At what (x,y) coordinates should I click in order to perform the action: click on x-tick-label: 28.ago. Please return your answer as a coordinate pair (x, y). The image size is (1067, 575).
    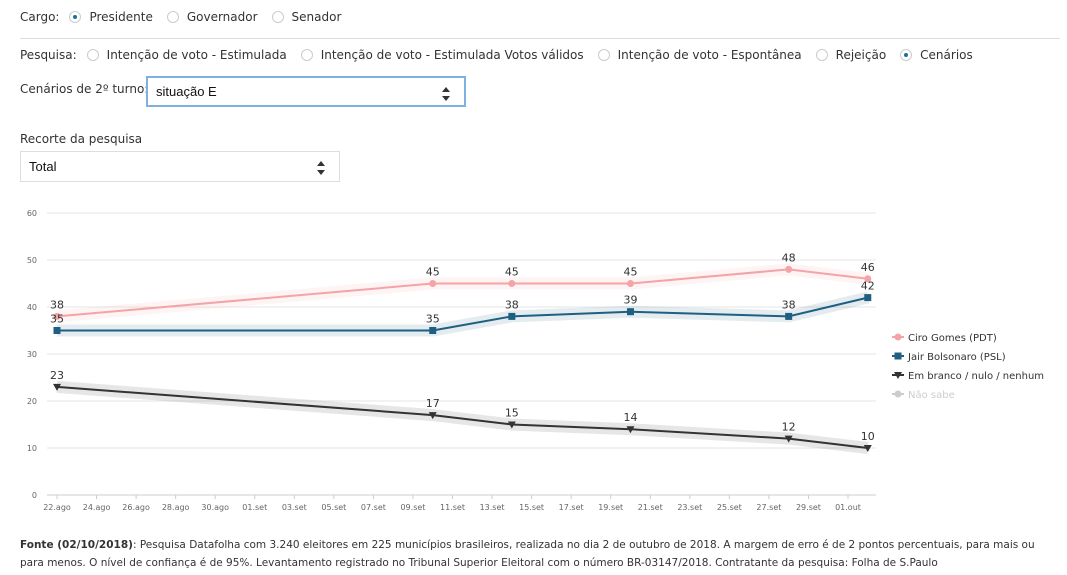
    Looking at the image, I should click on (176, 507).